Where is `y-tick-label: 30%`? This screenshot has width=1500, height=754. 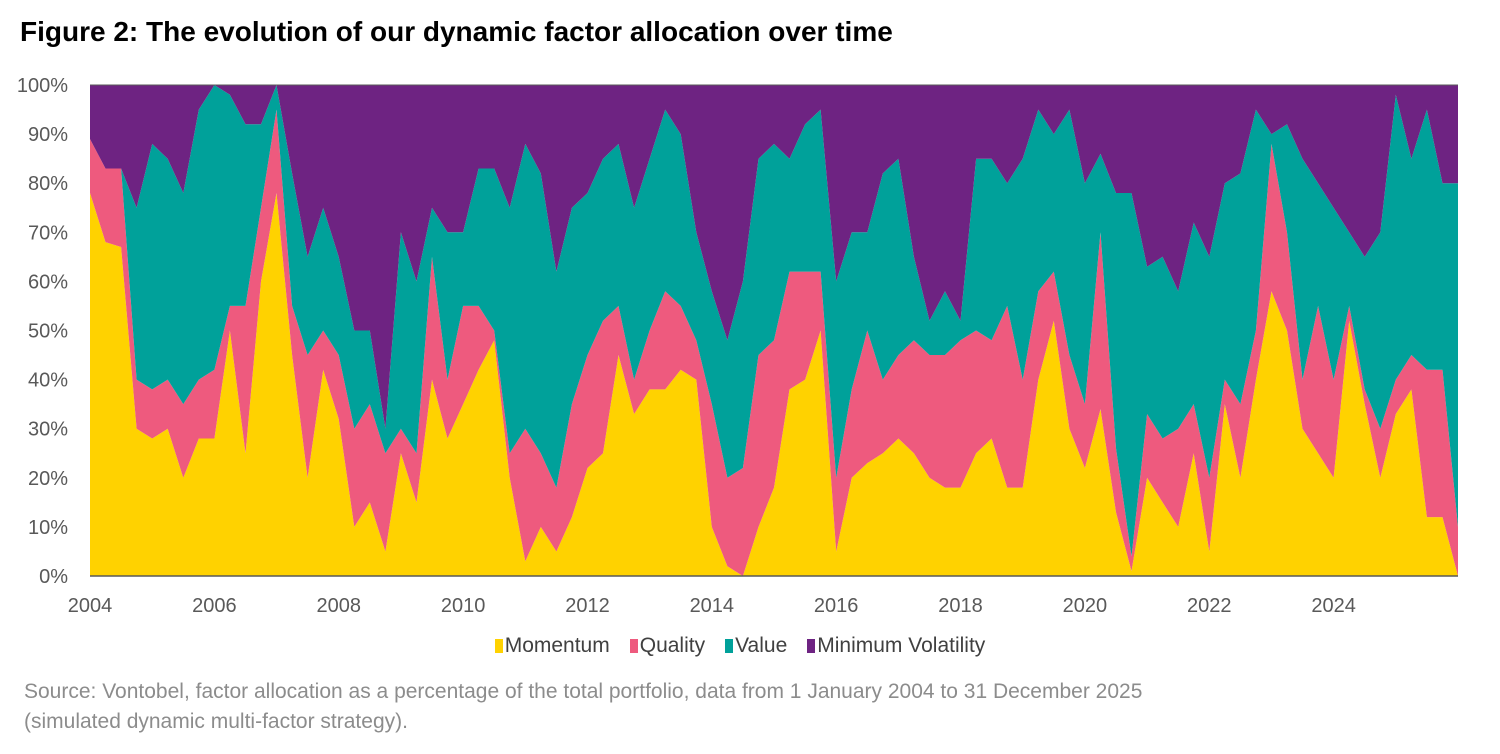
y-tick-label: 30% is located at coordinates (48, 430).